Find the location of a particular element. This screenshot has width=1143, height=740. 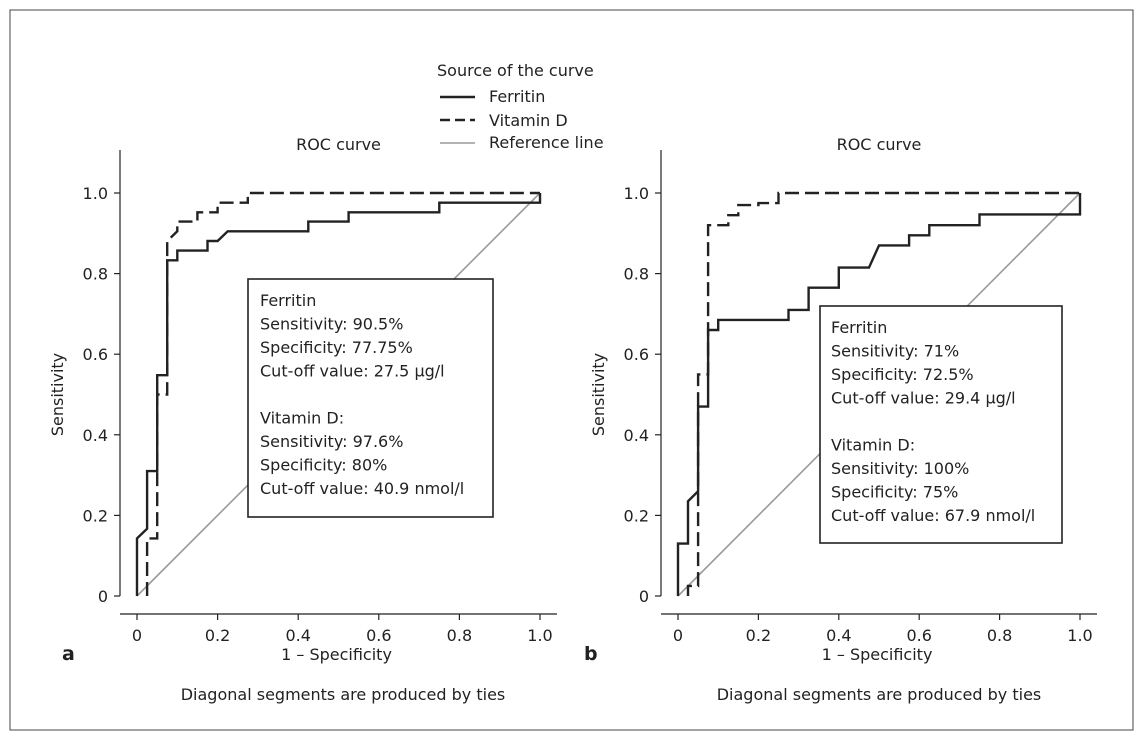

annotation-line-a: Specificity: 77.75% is located at coordinates (336, 347).